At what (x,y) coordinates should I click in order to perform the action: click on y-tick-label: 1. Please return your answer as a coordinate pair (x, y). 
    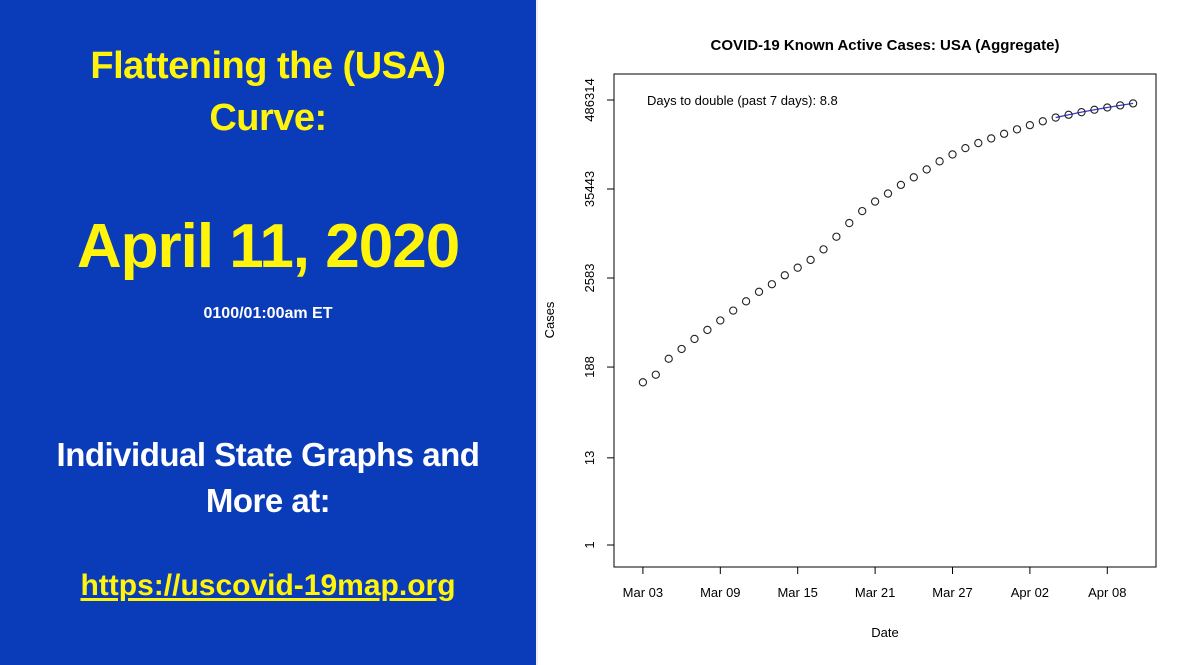
    Looking at the image, I should click on (589, 544).